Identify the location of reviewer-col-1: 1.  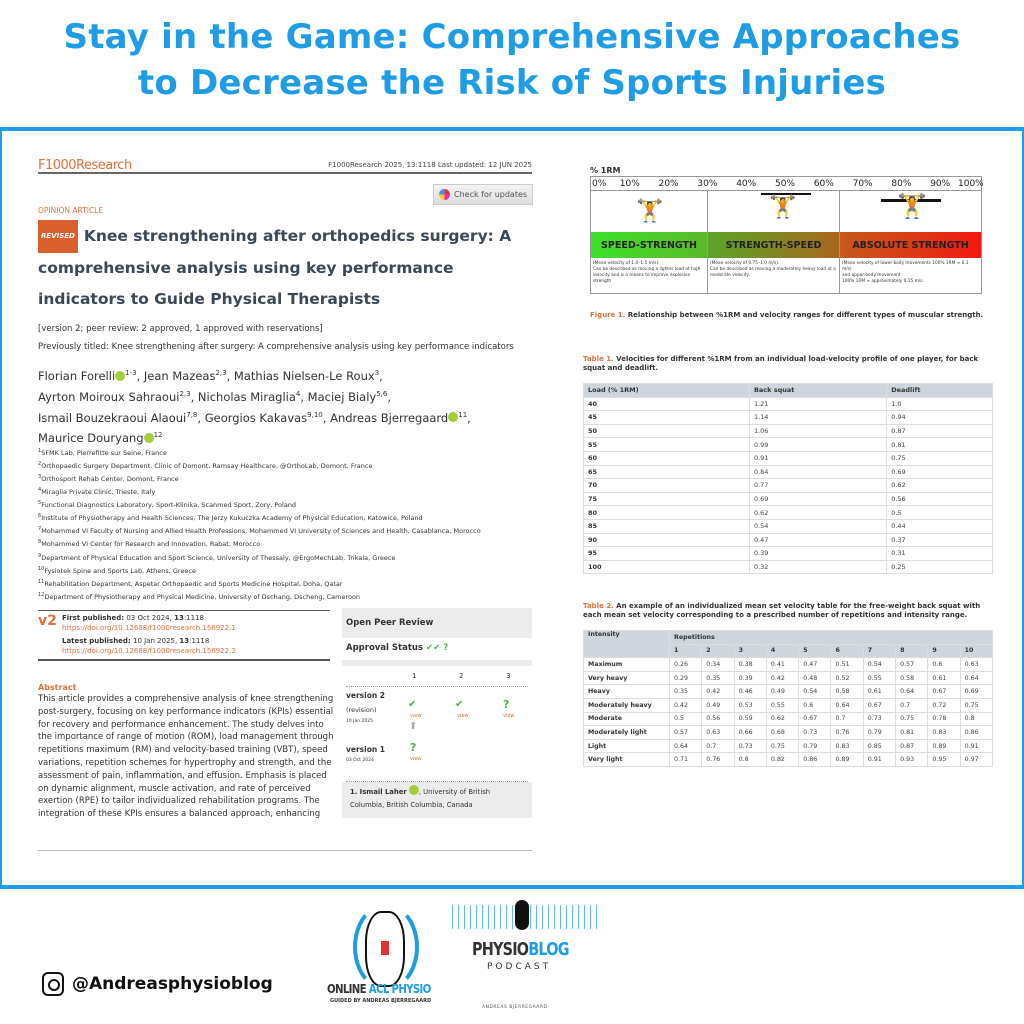
(414, 676).